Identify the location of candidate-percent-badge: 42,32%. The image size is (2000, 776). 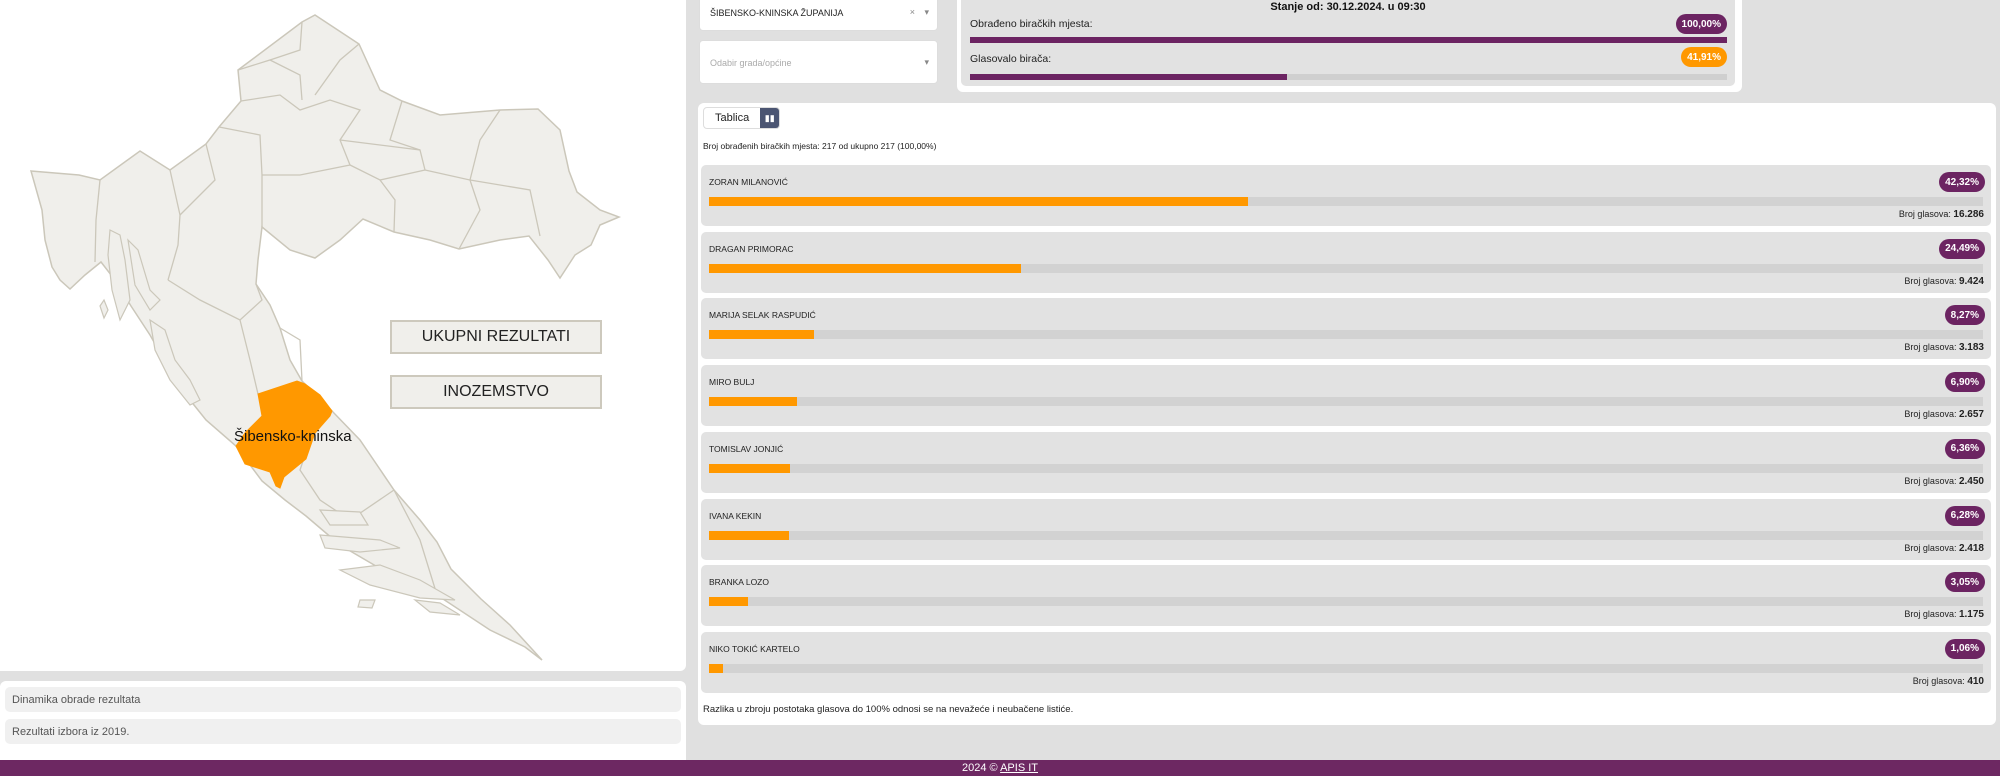
(1962, 182).